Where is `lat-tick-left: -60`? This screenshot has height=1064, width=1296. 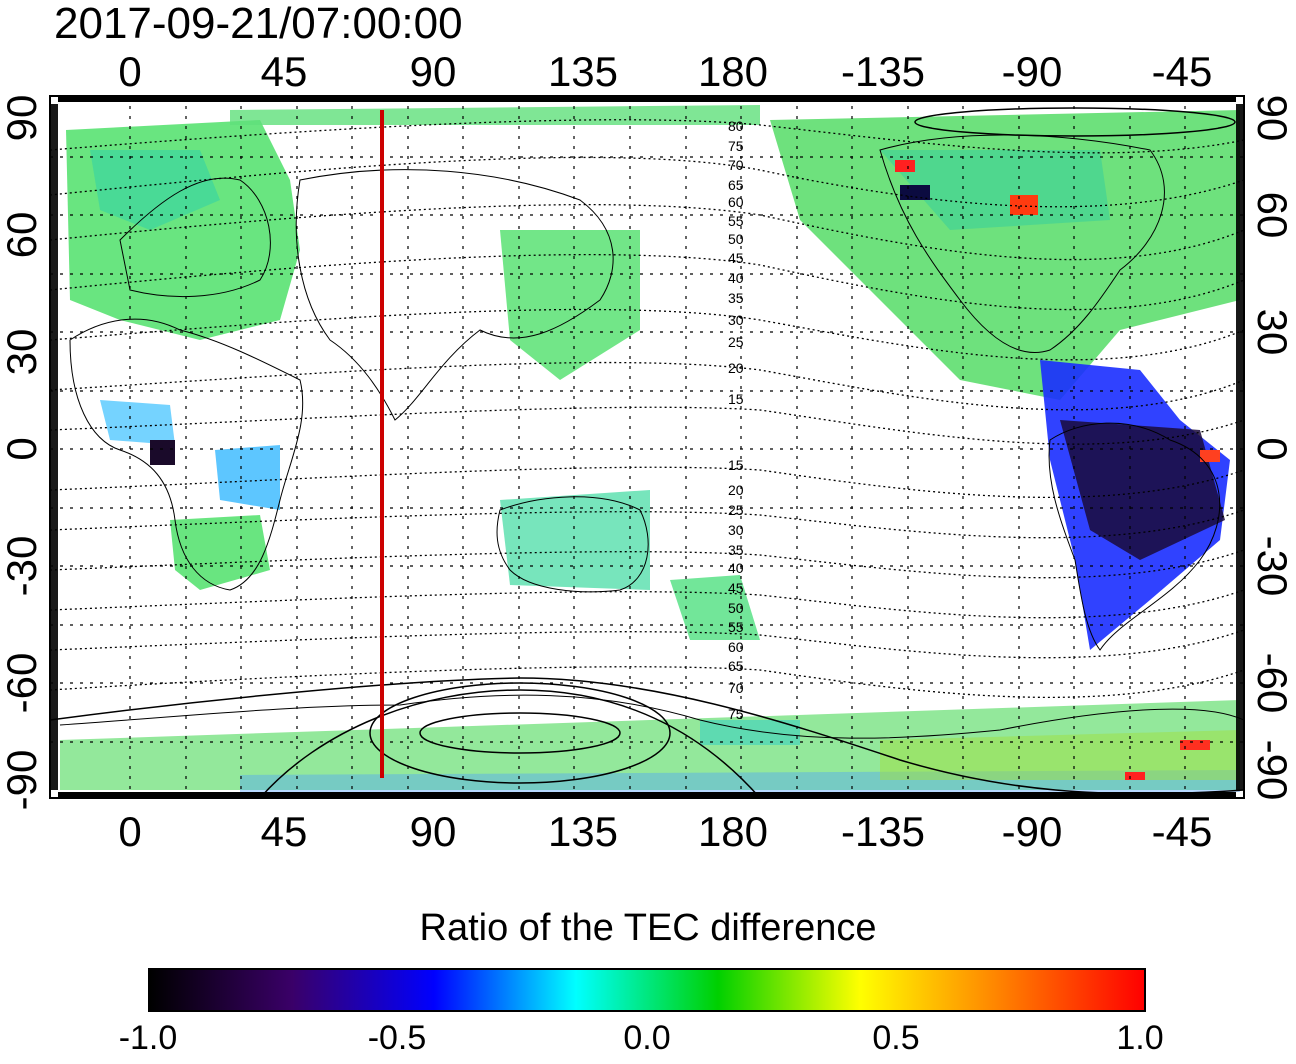
lat-tick-left: -60 is located at coordinates (22, 683).